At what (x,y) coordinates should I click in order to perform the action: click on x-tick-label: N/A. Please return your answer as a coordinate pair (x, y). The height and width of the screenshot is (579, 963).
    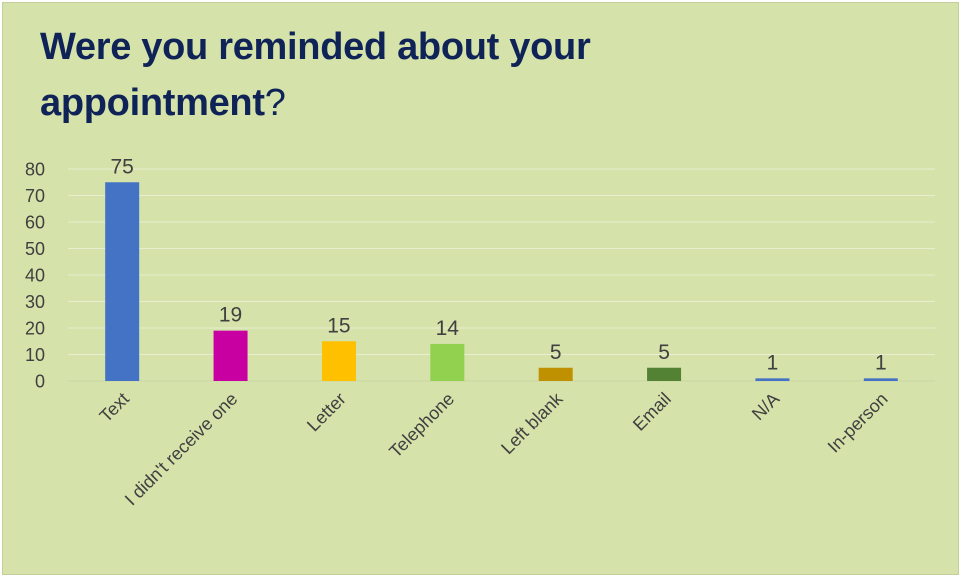
    Looking at the image, I should click on (765, 406).